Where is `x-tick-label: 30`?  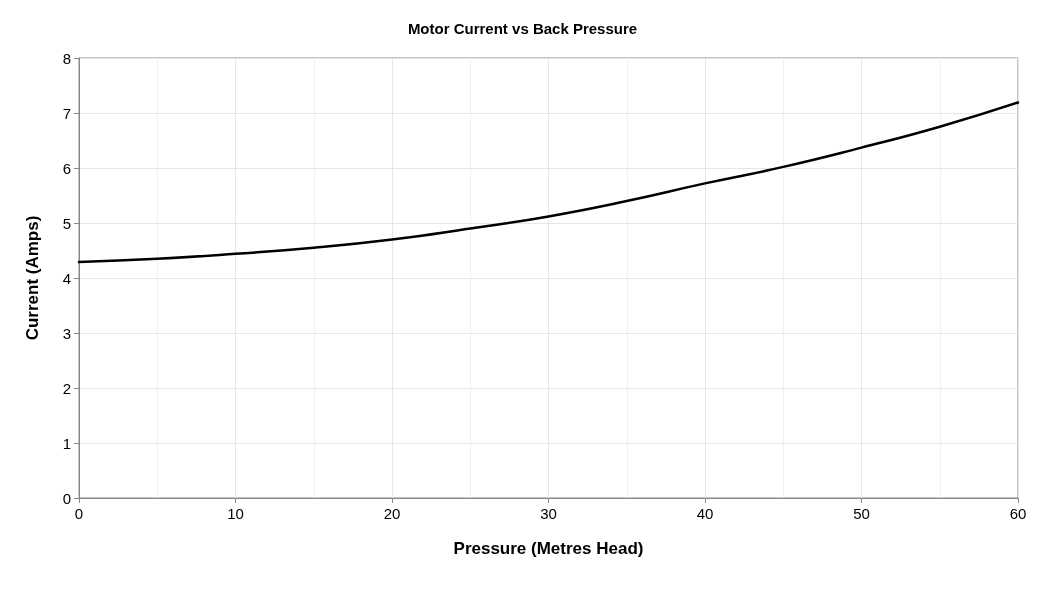
x-tick-label: 30 is located at coordinates (548, 513).